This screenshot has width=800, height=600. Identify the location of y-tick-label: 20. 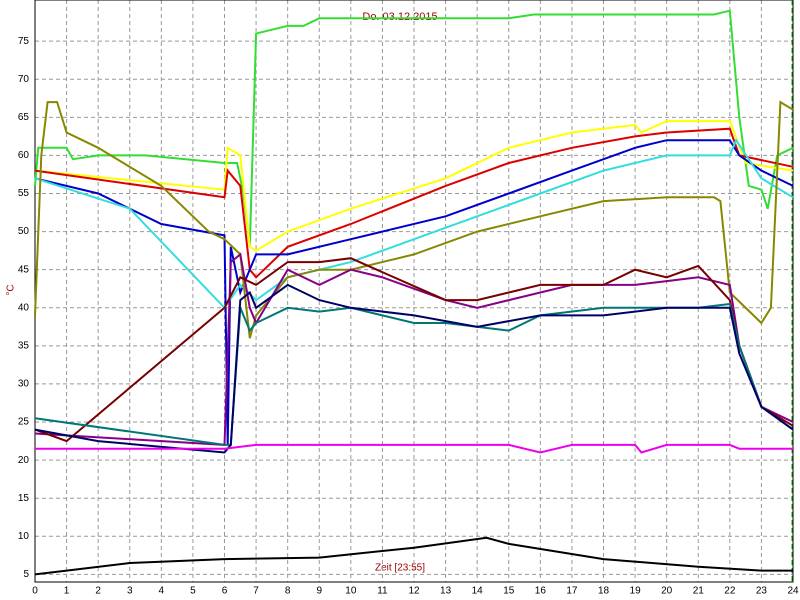
(24, 460).